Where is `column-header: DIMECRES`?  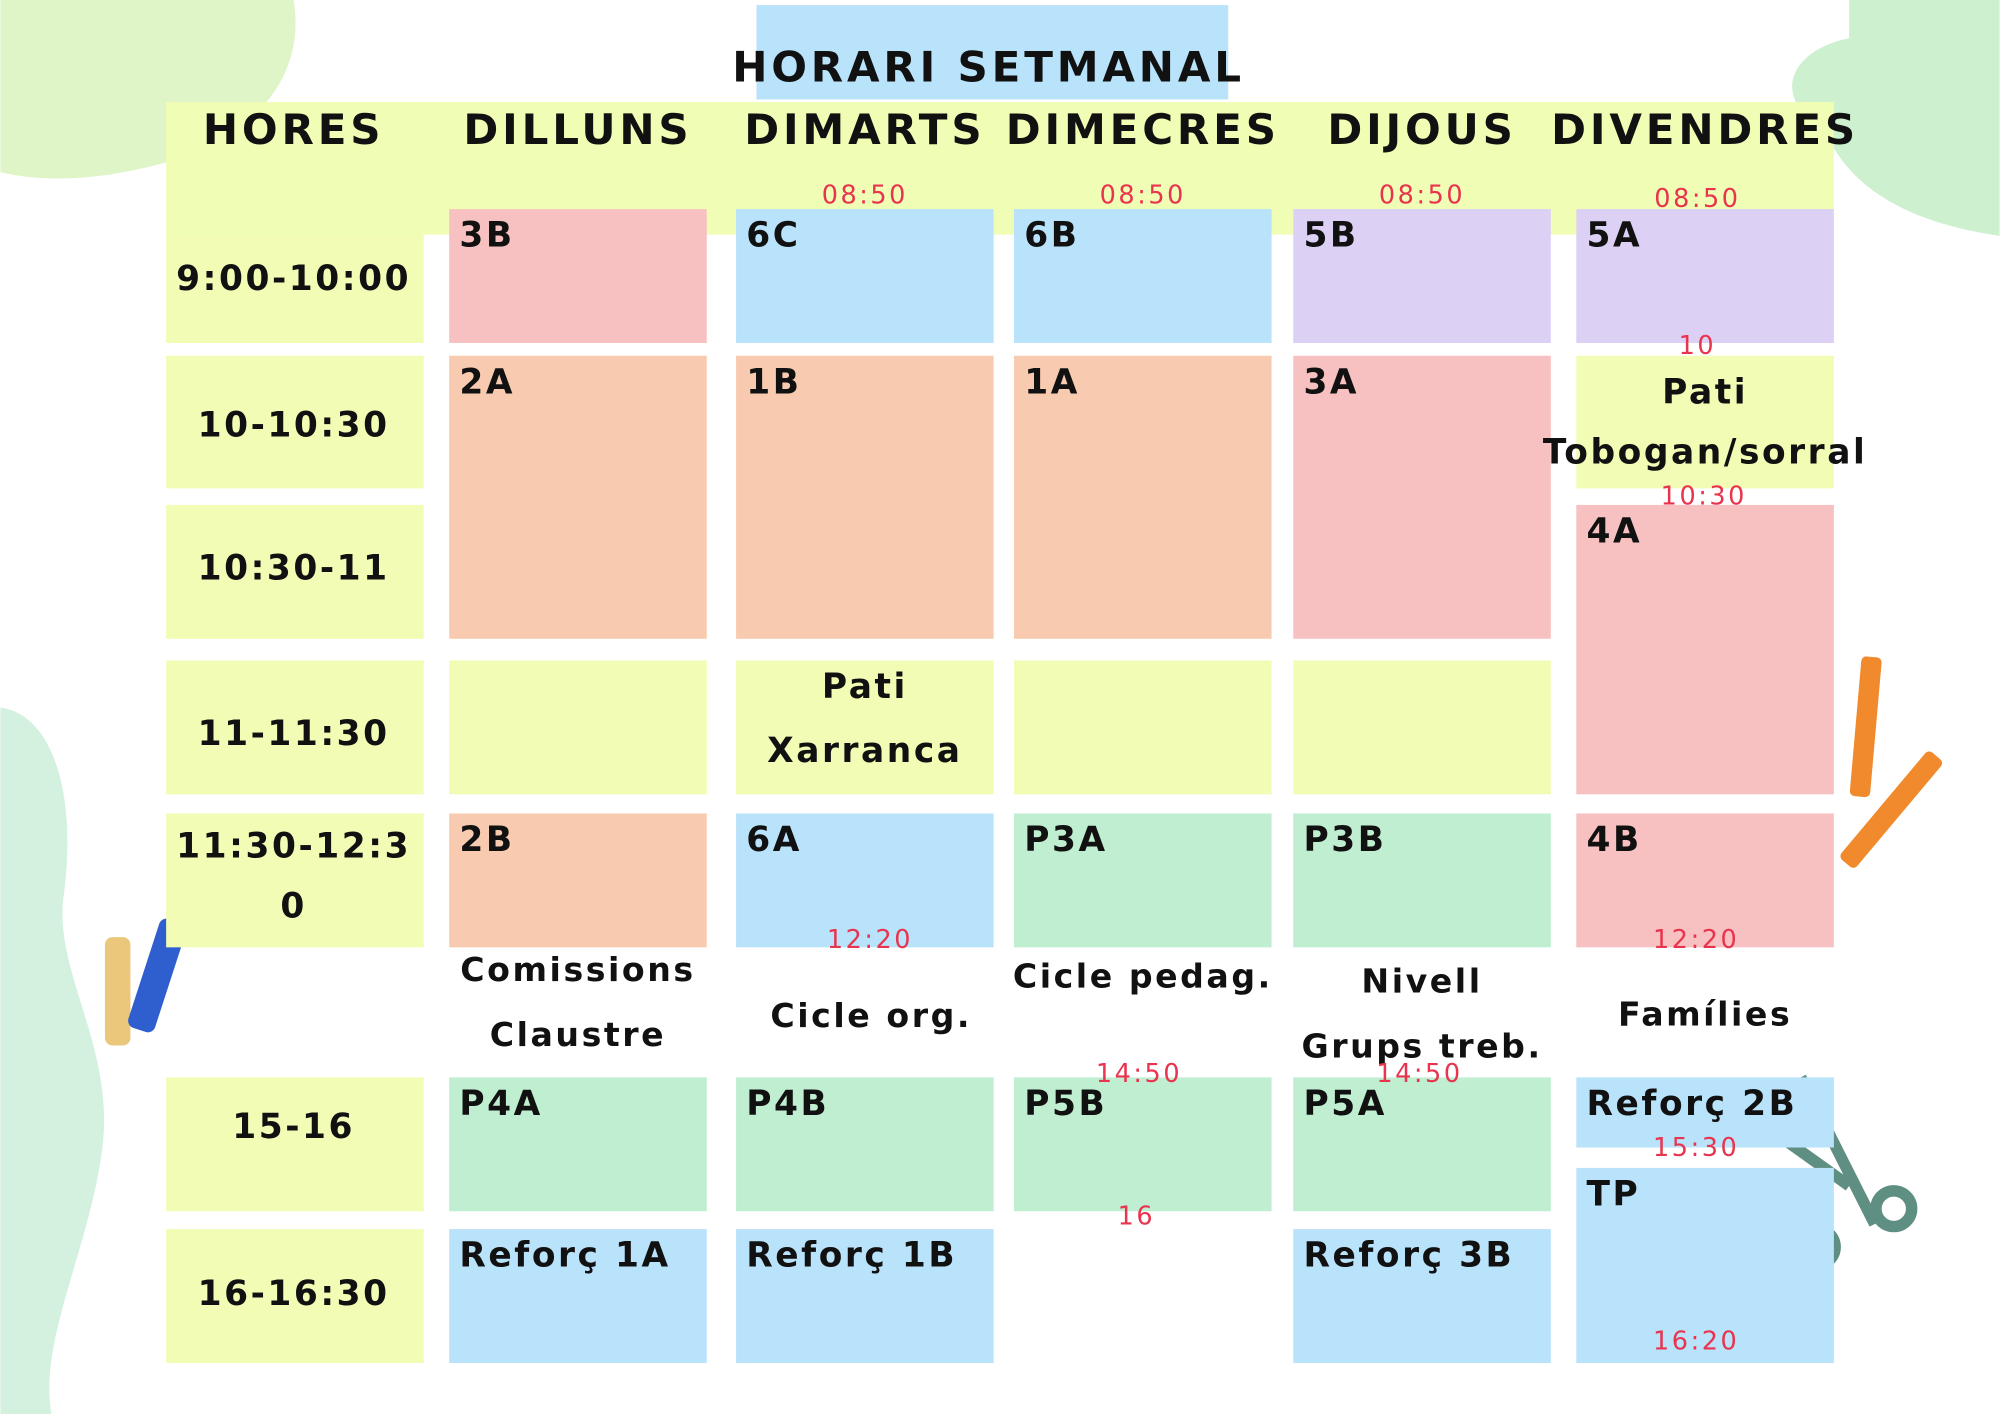 column-header: DIMECRES is located at coordinates (1143, 129).